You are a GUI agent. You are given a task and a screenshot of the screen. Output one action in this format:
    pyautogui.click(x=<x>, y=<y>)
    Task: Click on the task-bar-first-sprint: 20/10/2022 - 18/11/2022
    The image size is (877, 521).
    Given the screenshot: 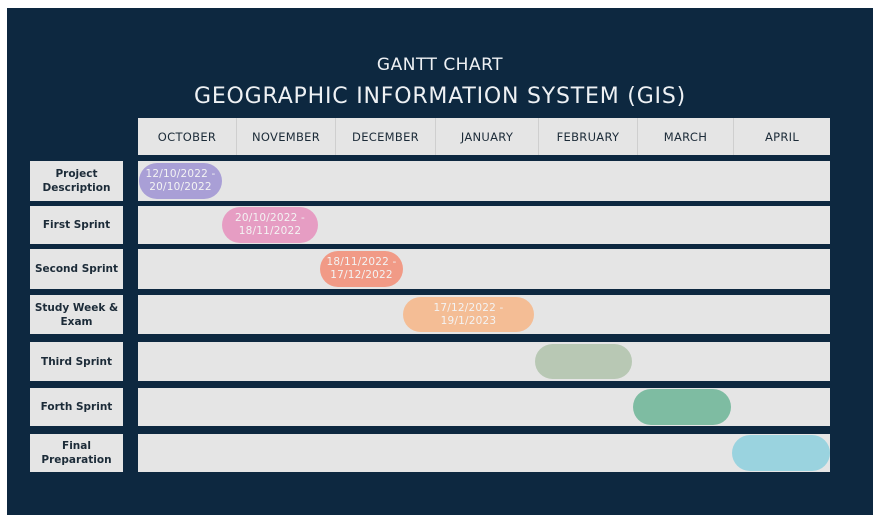 What is the action you would take?
    pyautogui.click(x=270, y=225)
    